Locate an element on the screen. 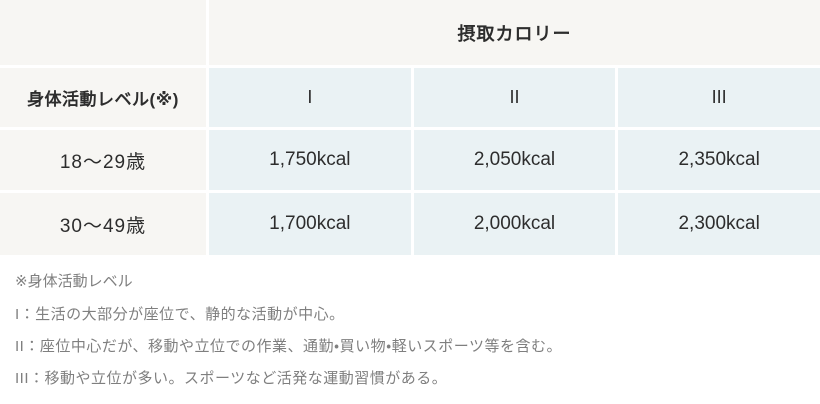 Image resolution: width=820 pixels, height=404 pixels. intake-calories-header: 摂取カロリー is located at coordinates (514, 32).